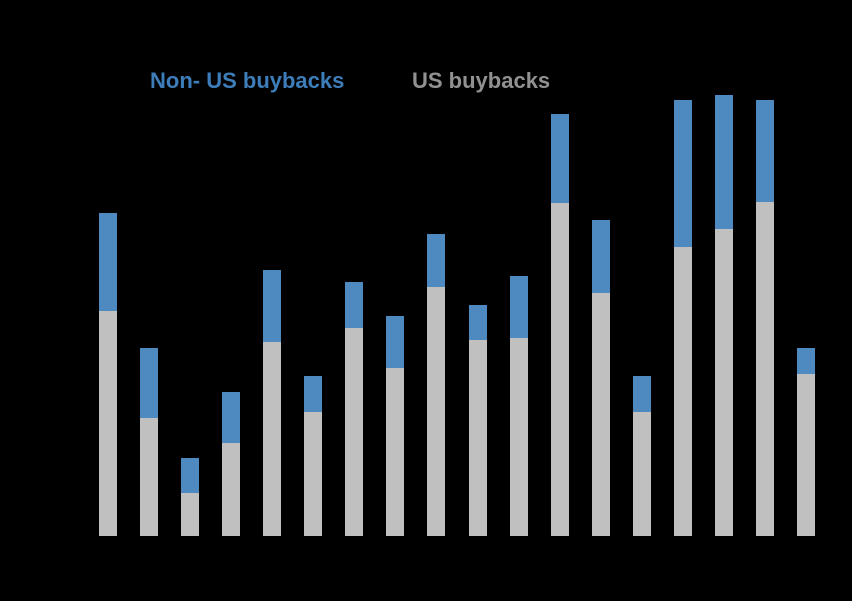 The width and height of the screenshot is (852, 601). Describe the element at coordinates (247, 80) in the screenshot. I see `legend-label-non-us-buybacks: Non- US buybacks` at that location.